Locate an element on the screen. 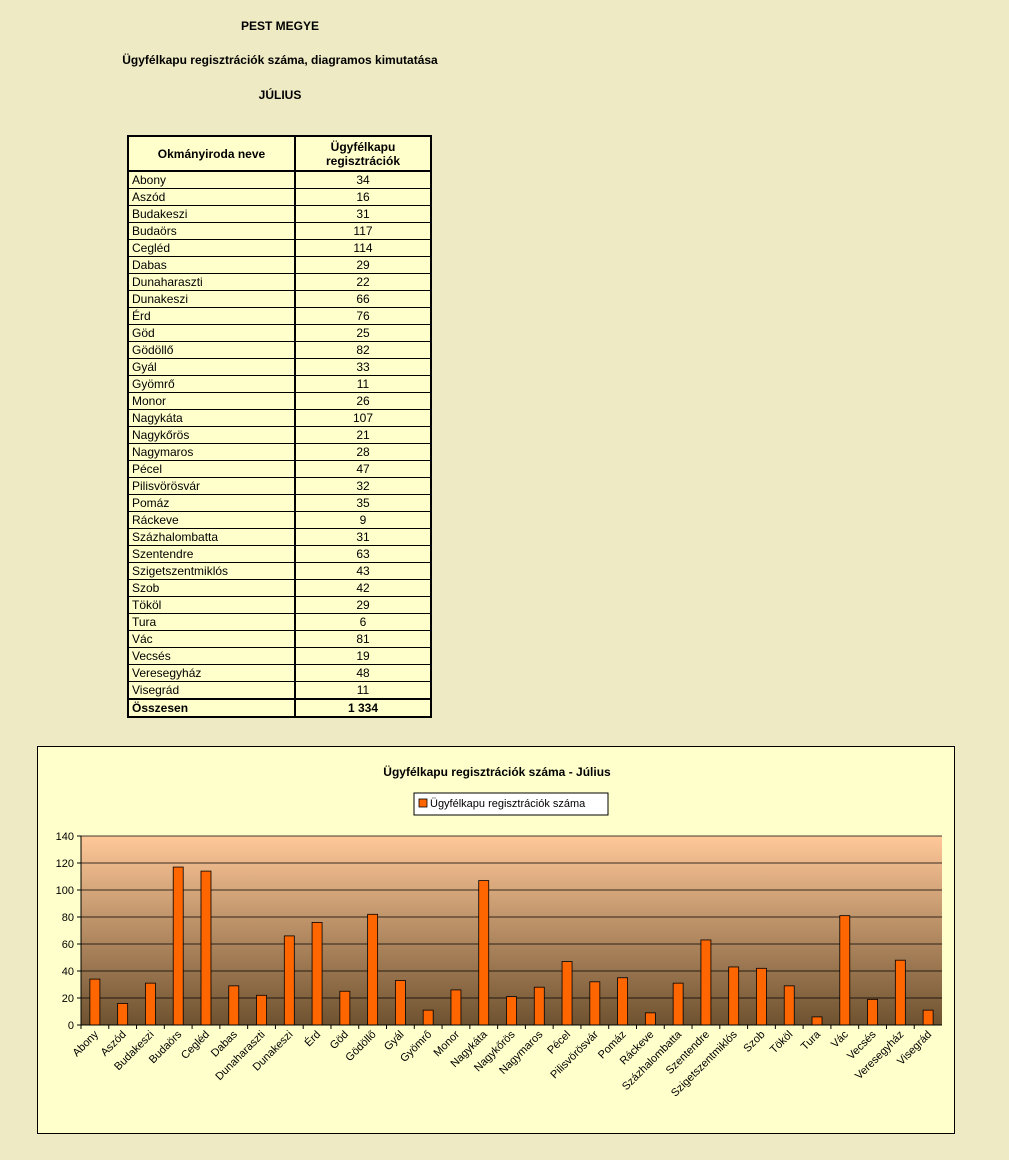 This screenshot has width=1009, height=1160. table-row: Százhalombatta 31 is located at coordinates (279, 537).